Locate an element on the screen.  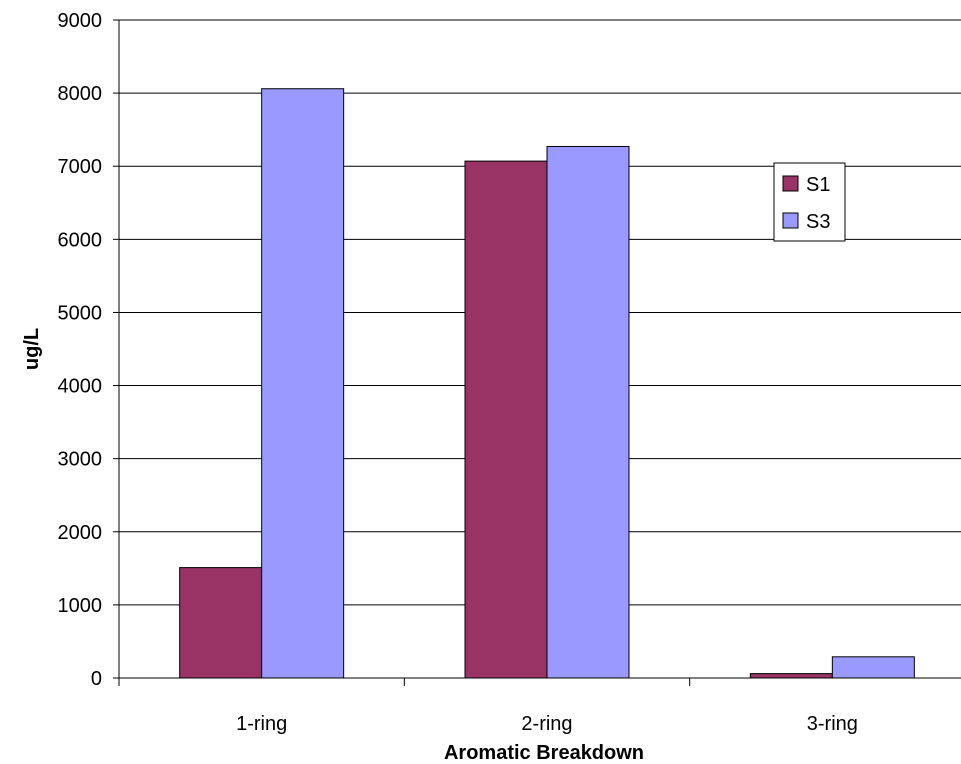
bar-s1-1-ring is located at coordinates (221, 623).